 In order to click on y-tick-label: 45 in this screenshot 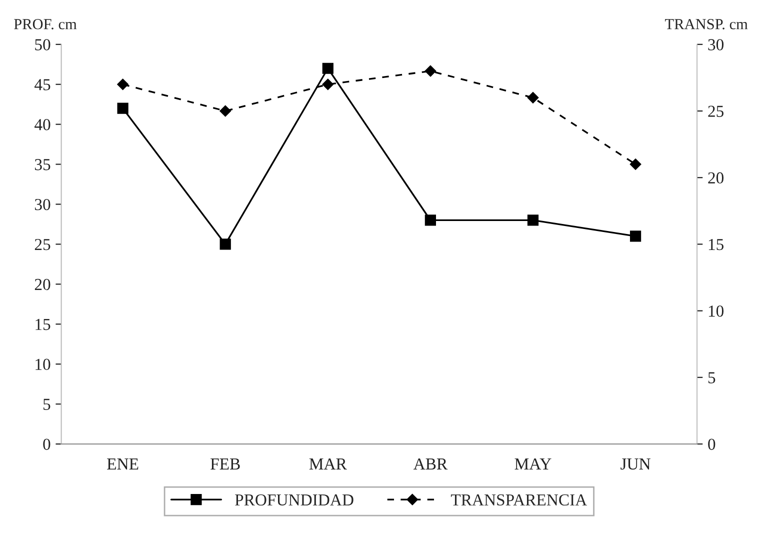, I will do `click(42, 84)`.